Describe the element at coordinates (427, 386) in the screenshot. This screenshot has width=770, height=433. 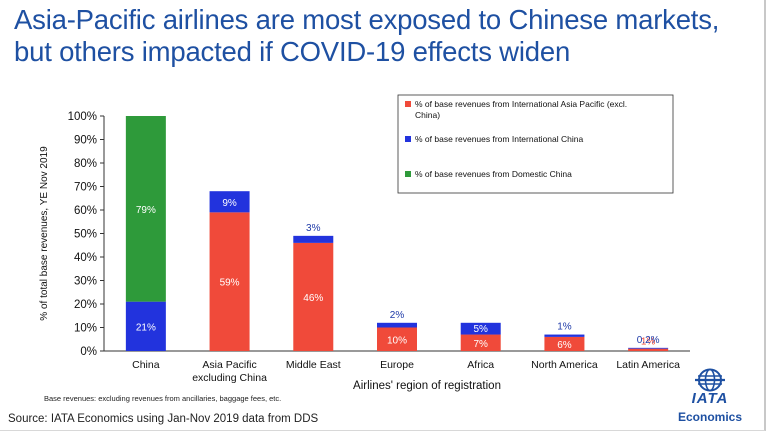
I see `x-axis-title: Airlines' region of registration` at that location.